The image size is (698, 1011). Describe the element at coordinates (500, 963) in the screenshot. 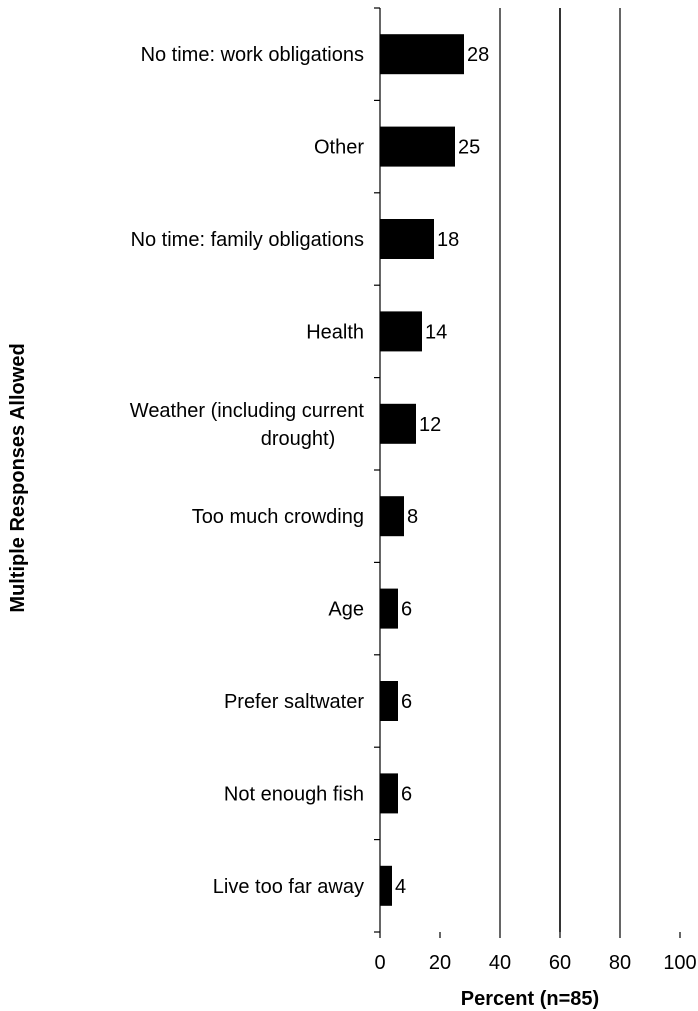

I see `x-tick-label: 40` at that location.